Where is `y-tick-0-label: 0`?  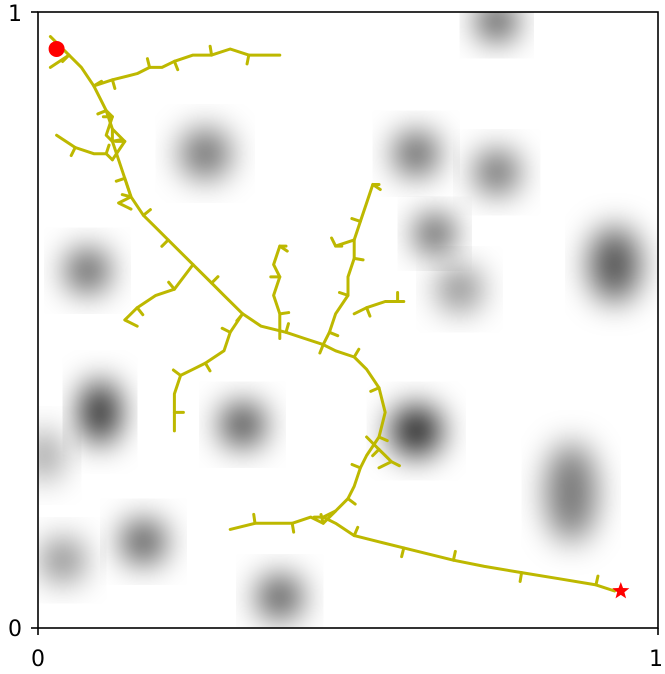
y-tick-0-label: 0 is located at coordinates (15, 629).